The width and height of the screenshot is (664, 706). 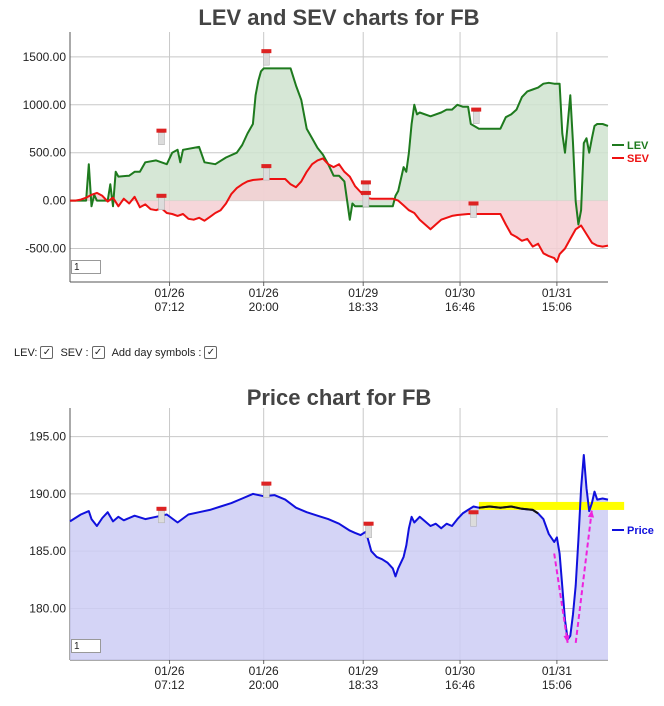 I want to click on y-tick-label: 1000.00, so click(x=45, y=105).